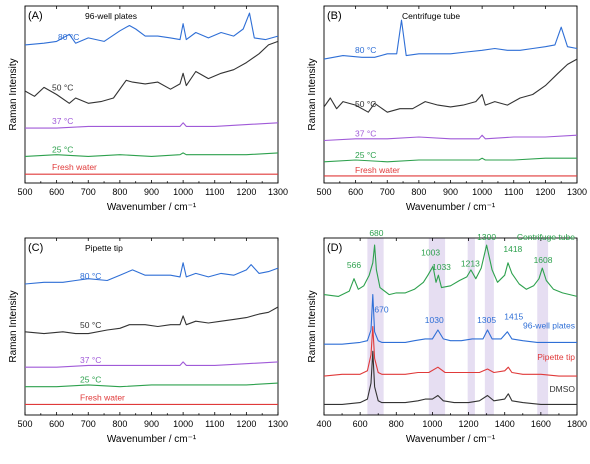 This screenshot has width=590, height=464. What do you see at coordinates (35, 248) in the screenshot?
I see `panel-letter: (C)` at bounding box center [35, 248].